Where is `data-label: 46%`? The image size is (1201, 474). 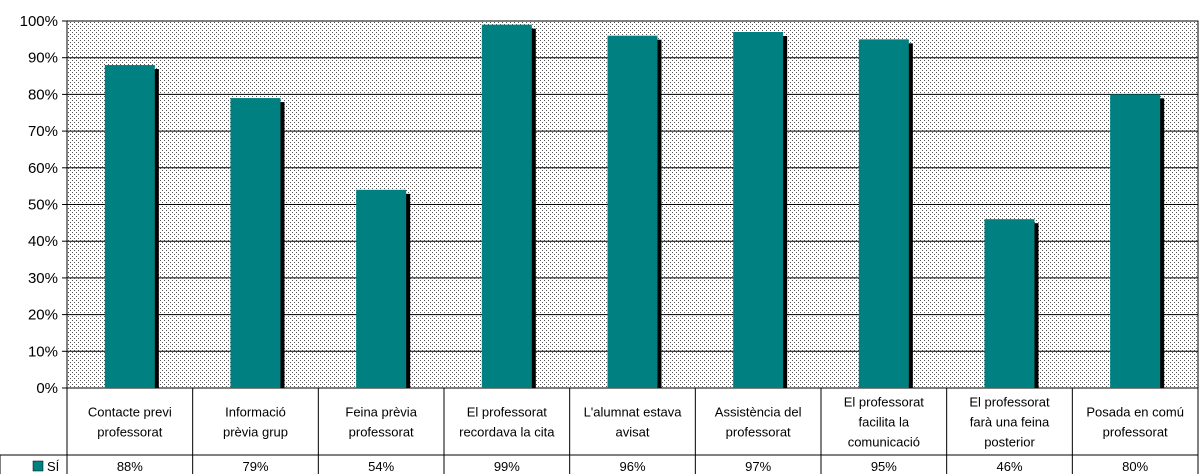 data-label: 46% is located at coordinates (1009, 466).